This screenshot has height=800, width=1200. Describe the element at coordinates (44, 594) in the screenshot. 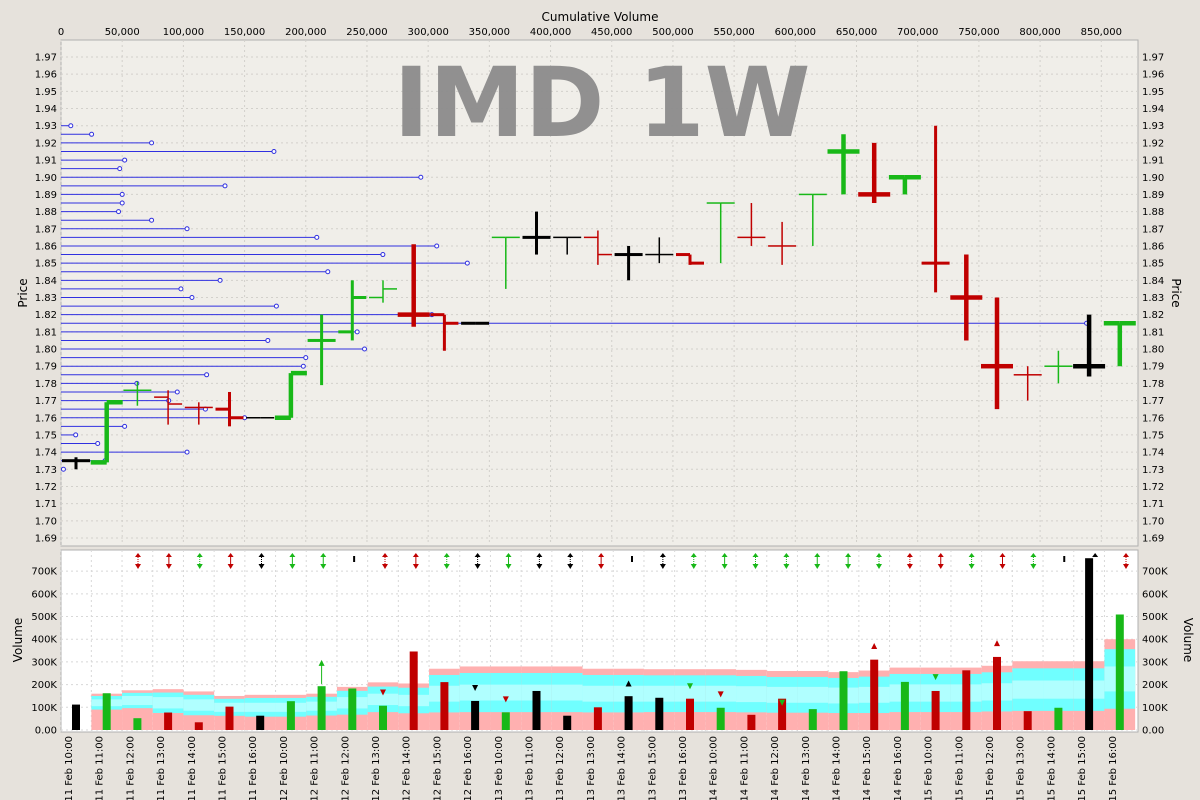

I see `volume-tick-label: 600K` at that location.